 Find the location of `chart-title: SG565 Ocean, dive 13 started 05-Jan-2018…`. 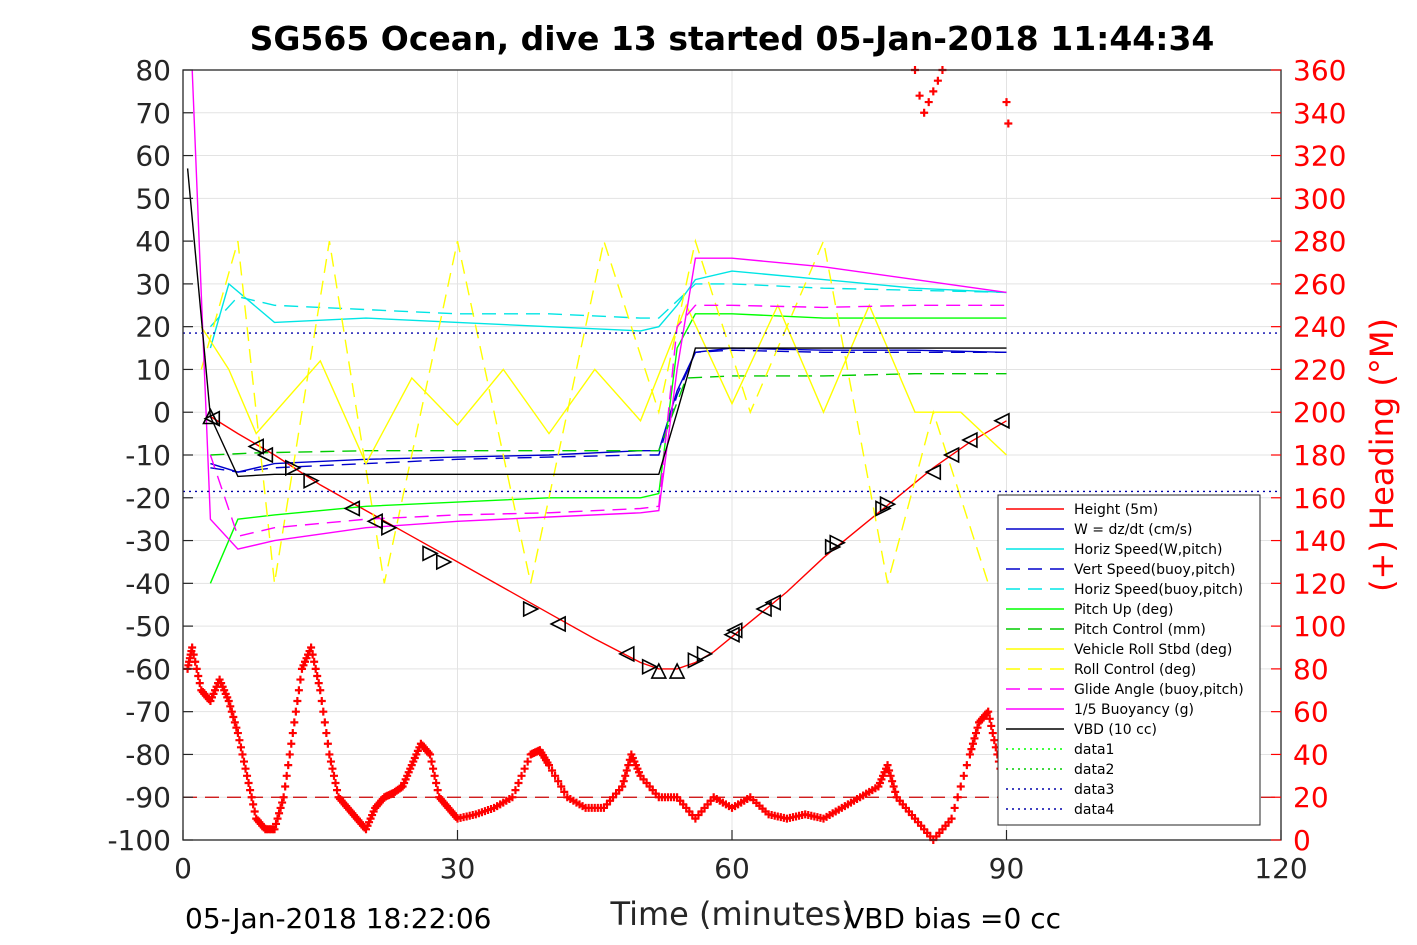

chart-title: SG565 Ocean, dive 13 started 05-Jan-2018… is located at coordinates (732, 38).